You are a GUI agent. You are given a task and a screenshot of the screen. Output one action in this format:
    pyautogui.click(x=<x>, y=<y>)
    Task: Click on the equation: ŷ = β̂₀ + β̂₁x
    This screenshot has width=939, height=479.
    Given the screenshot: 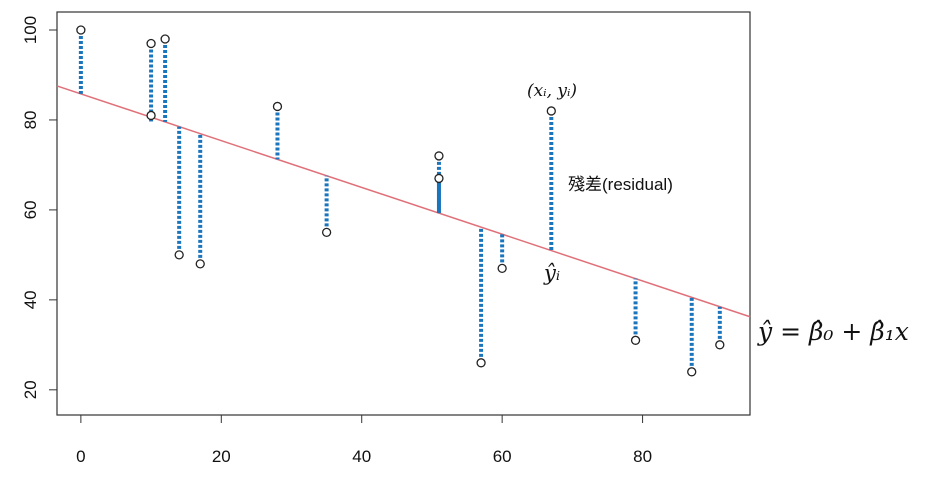 What is the action you would take?
    pyautogui.click(x=833, y=331)
    